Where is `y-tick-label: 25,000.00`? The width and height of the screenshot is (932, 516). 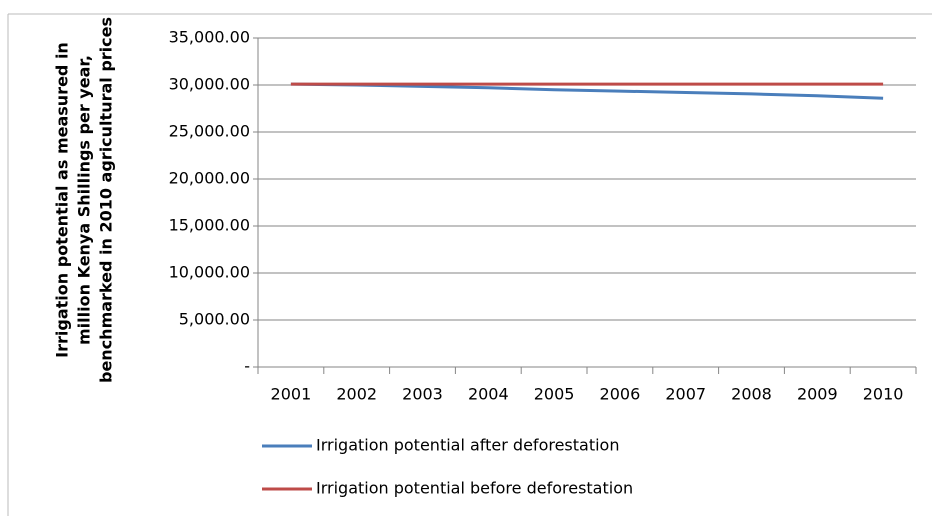
y-tick-label: 25,000.00 is located at coordinates (209, 131).